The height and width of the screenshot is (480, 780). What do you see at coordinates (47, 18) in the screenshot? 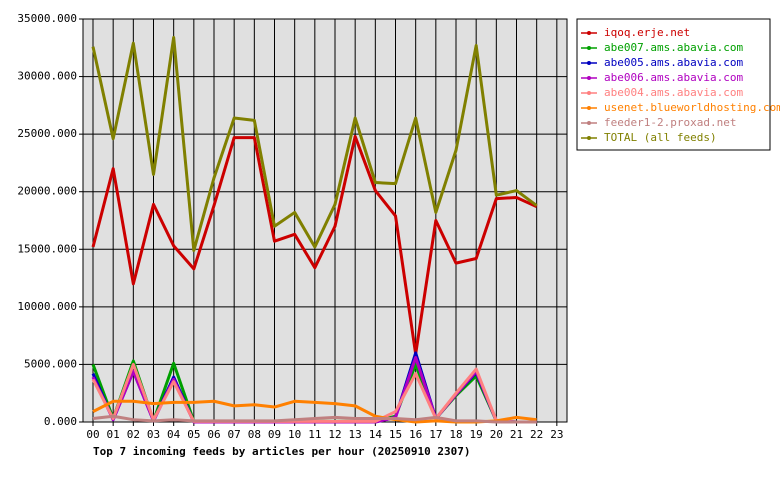
I see `y-tick-label: 35000.000` at bounding box center [47, 18].